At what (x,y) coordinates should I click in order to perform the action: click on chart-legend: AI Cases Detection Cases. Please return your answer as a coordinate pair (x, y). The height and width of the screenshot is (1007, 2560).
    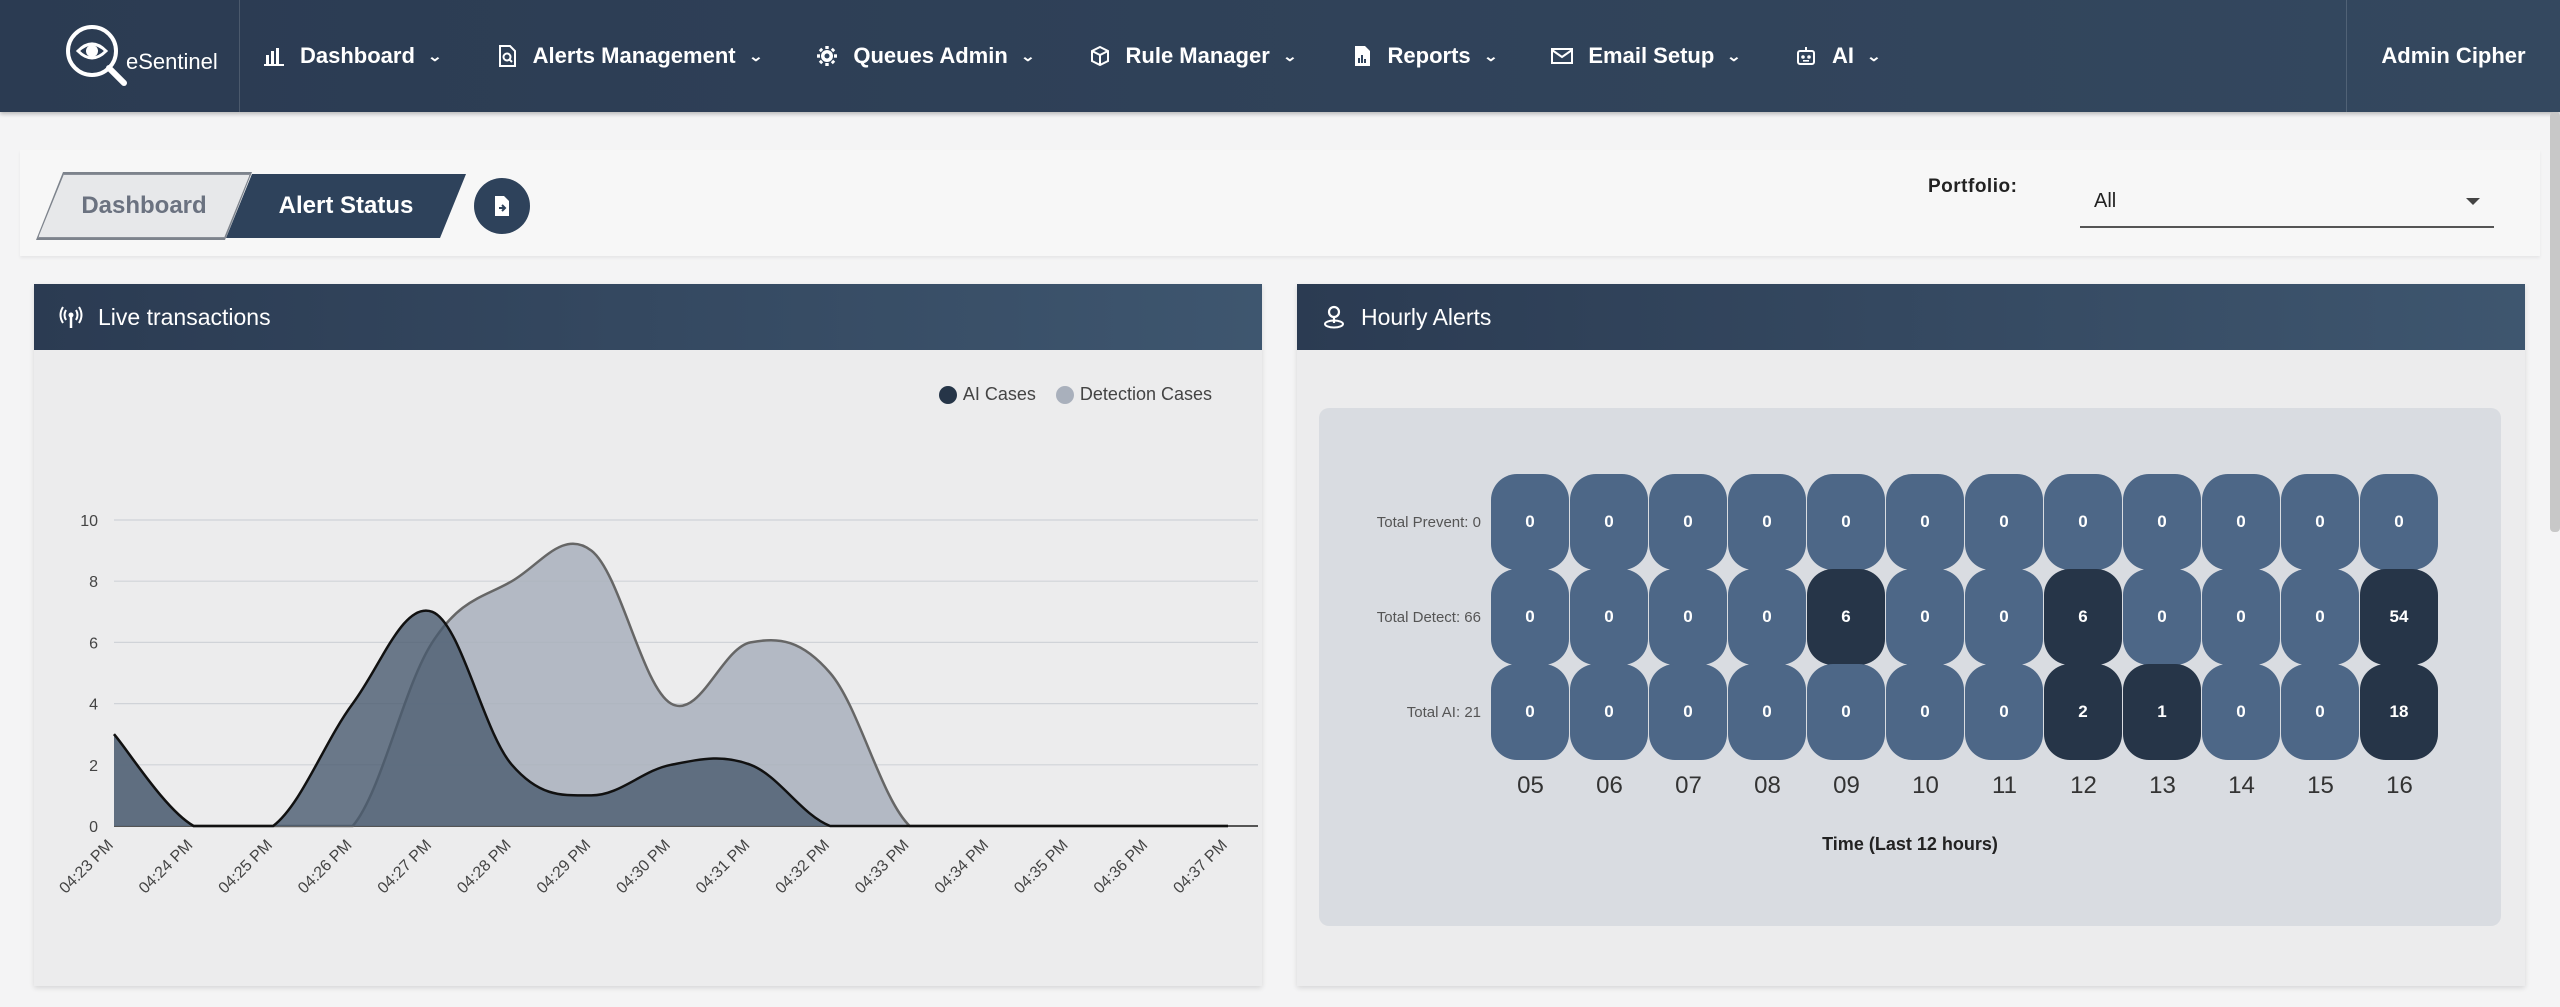
    Looking at the image, I should click on (1065, 394).